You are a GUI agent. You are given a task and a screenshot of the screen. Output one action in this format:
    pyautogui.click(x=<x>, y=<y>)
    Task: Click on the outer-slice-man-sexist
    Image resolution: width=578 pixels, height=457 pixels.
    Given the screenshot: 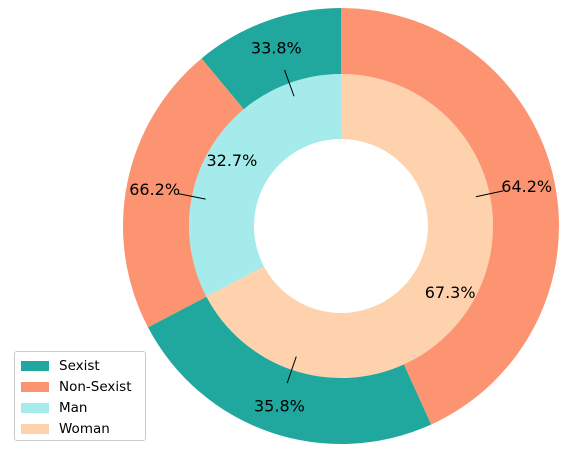 What is the action you would take?
    pyautogui.click(x=271, y=59)
    